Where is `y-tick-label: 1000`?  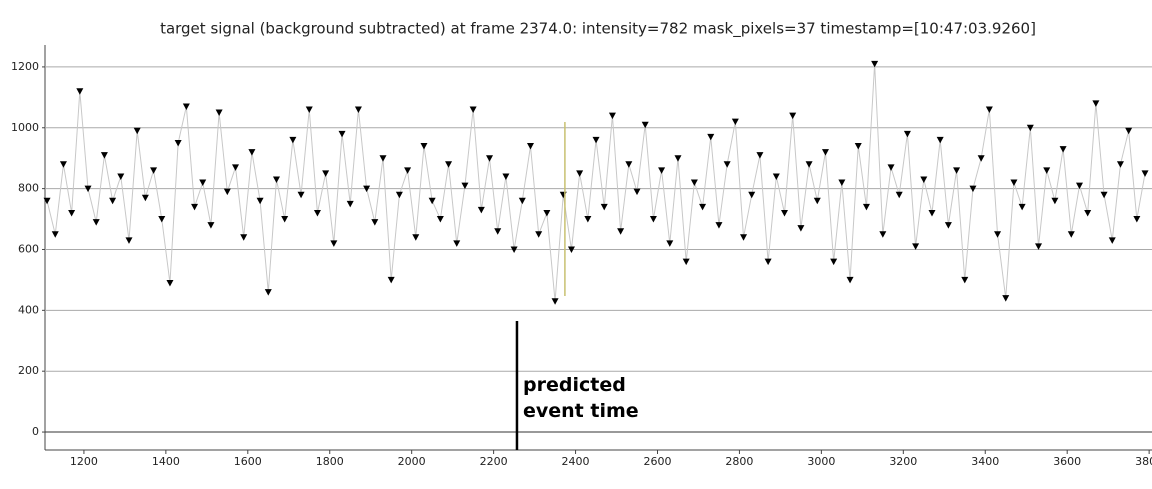
y-tick-label: 1000 is located at coordinates (25, 127).